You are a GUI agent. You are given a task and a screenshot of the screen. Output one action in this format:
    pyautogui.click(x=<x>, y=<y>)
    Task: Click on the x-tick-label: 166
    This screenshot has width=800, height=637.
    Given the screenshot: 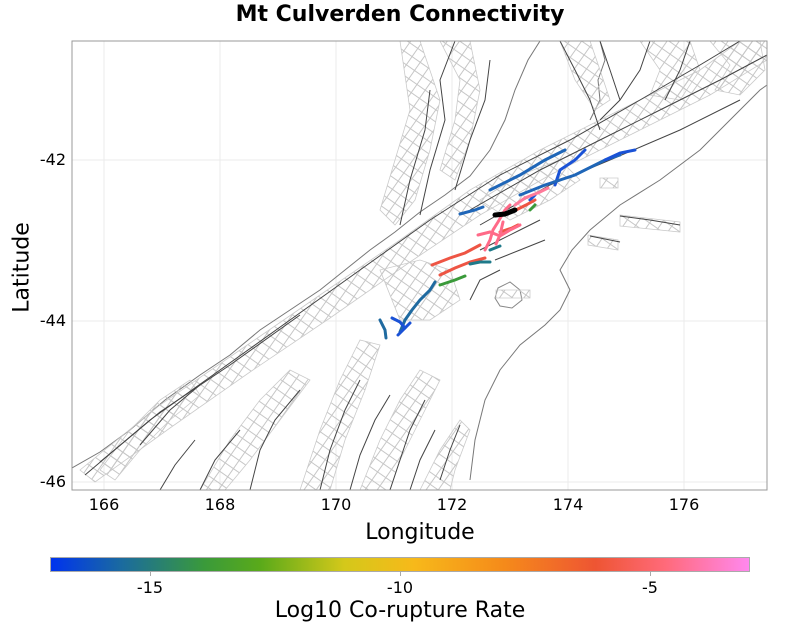 What is the action you would take?
    pyautogui.click(x=104, y=504)
    